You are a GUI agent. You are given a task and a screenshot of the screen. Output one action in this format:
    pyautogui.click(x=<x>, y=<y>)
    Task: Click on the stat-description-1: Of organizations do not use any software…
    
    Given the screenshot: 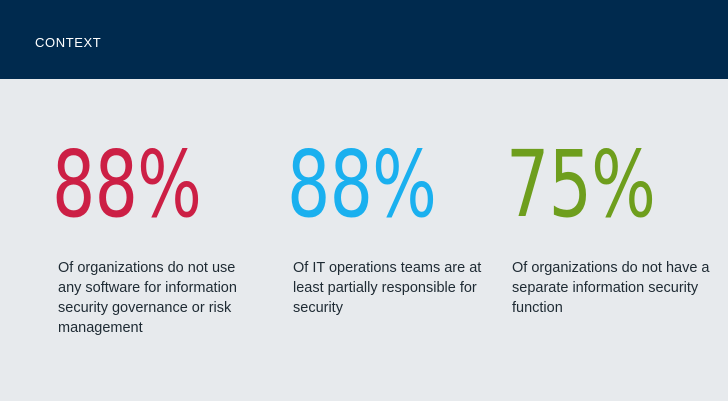 What is the action you would take?
    pyautogui.click(x=147, y=298)
    